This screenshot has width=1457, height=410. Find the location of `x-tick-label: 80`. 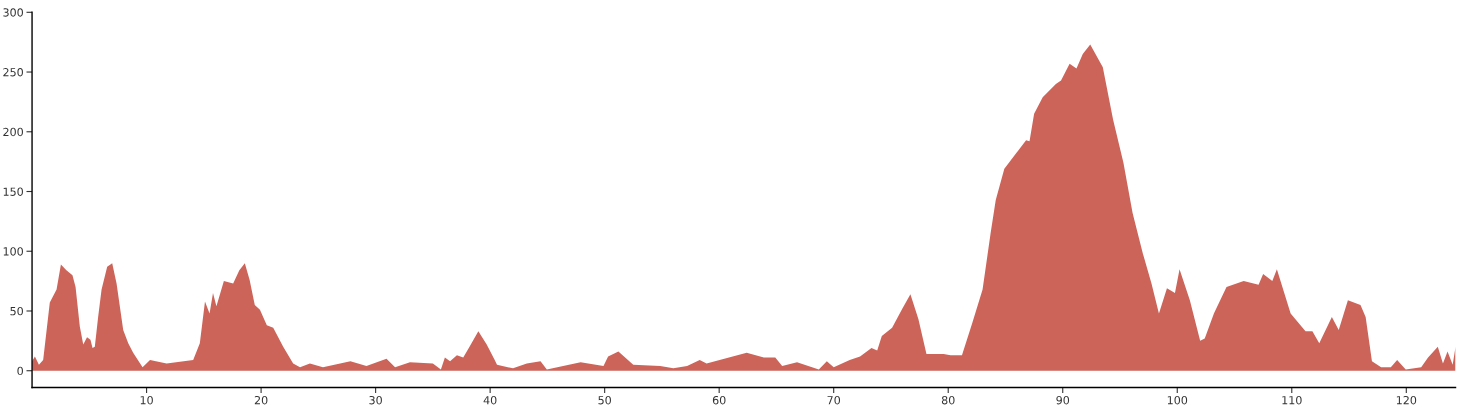

x-tick-label: 80 is located at coordinates (948, 400).